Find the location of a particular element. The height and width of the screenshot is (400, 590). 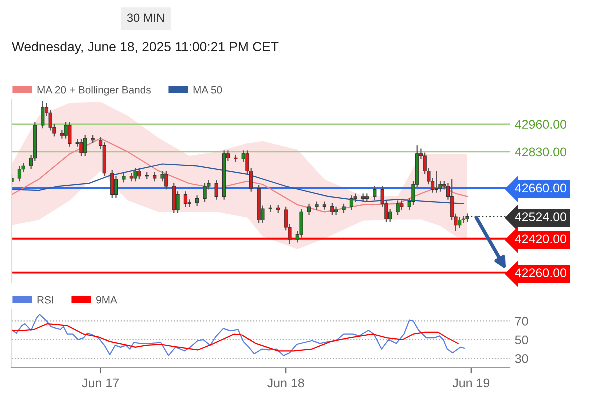

y-tick-label: 50 is located at coordinates (521, 340).